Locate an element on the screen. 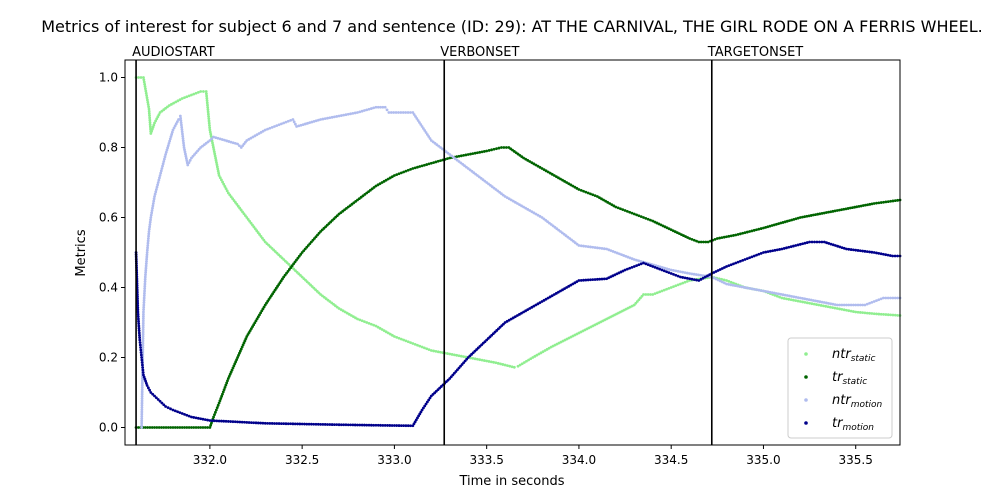 This screenshot has width=1000, height=504. y-axis-label: Metrics is located at coordinates (81, 252).